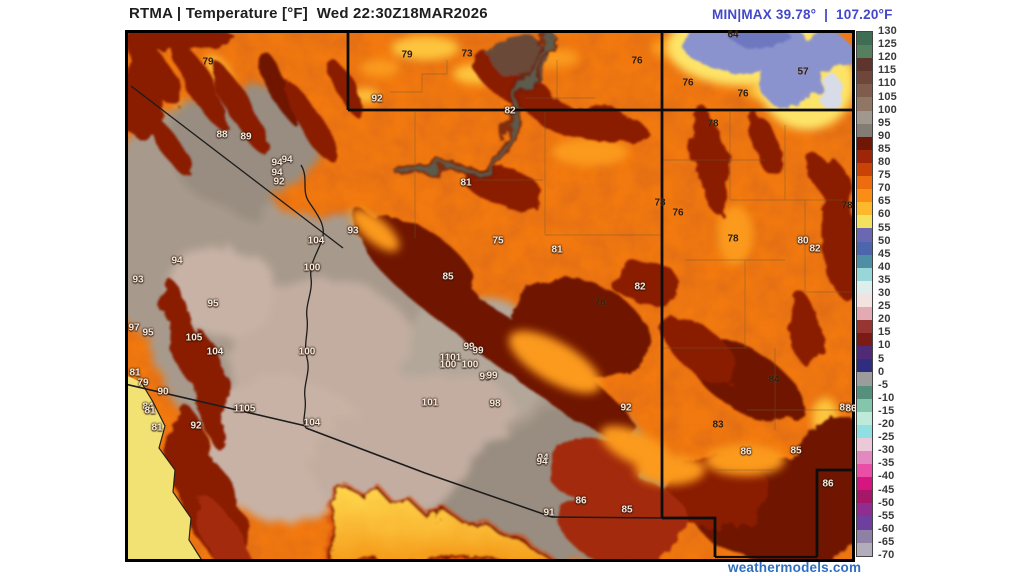 This screenshot has width=1024, height=576. What do you see at coordinates (886, 502) in the screenshot?
I see `colorbar-tick: -50` at bounding box center [886, 502].